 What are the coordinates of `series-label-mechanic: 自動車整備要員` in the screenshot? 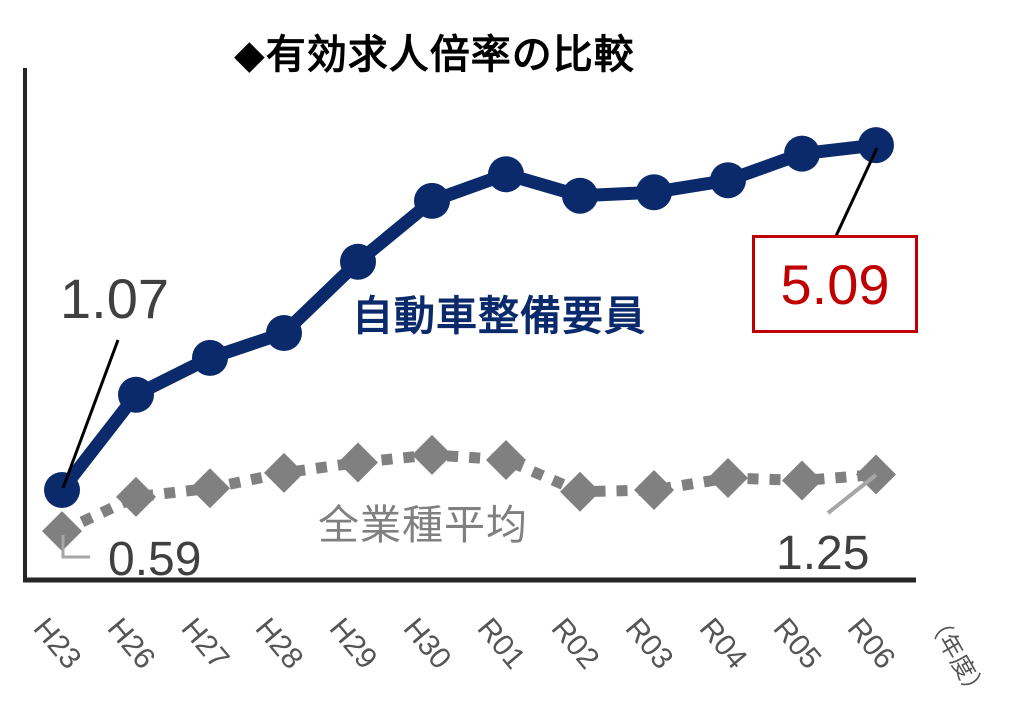 It's located at (499, 316).